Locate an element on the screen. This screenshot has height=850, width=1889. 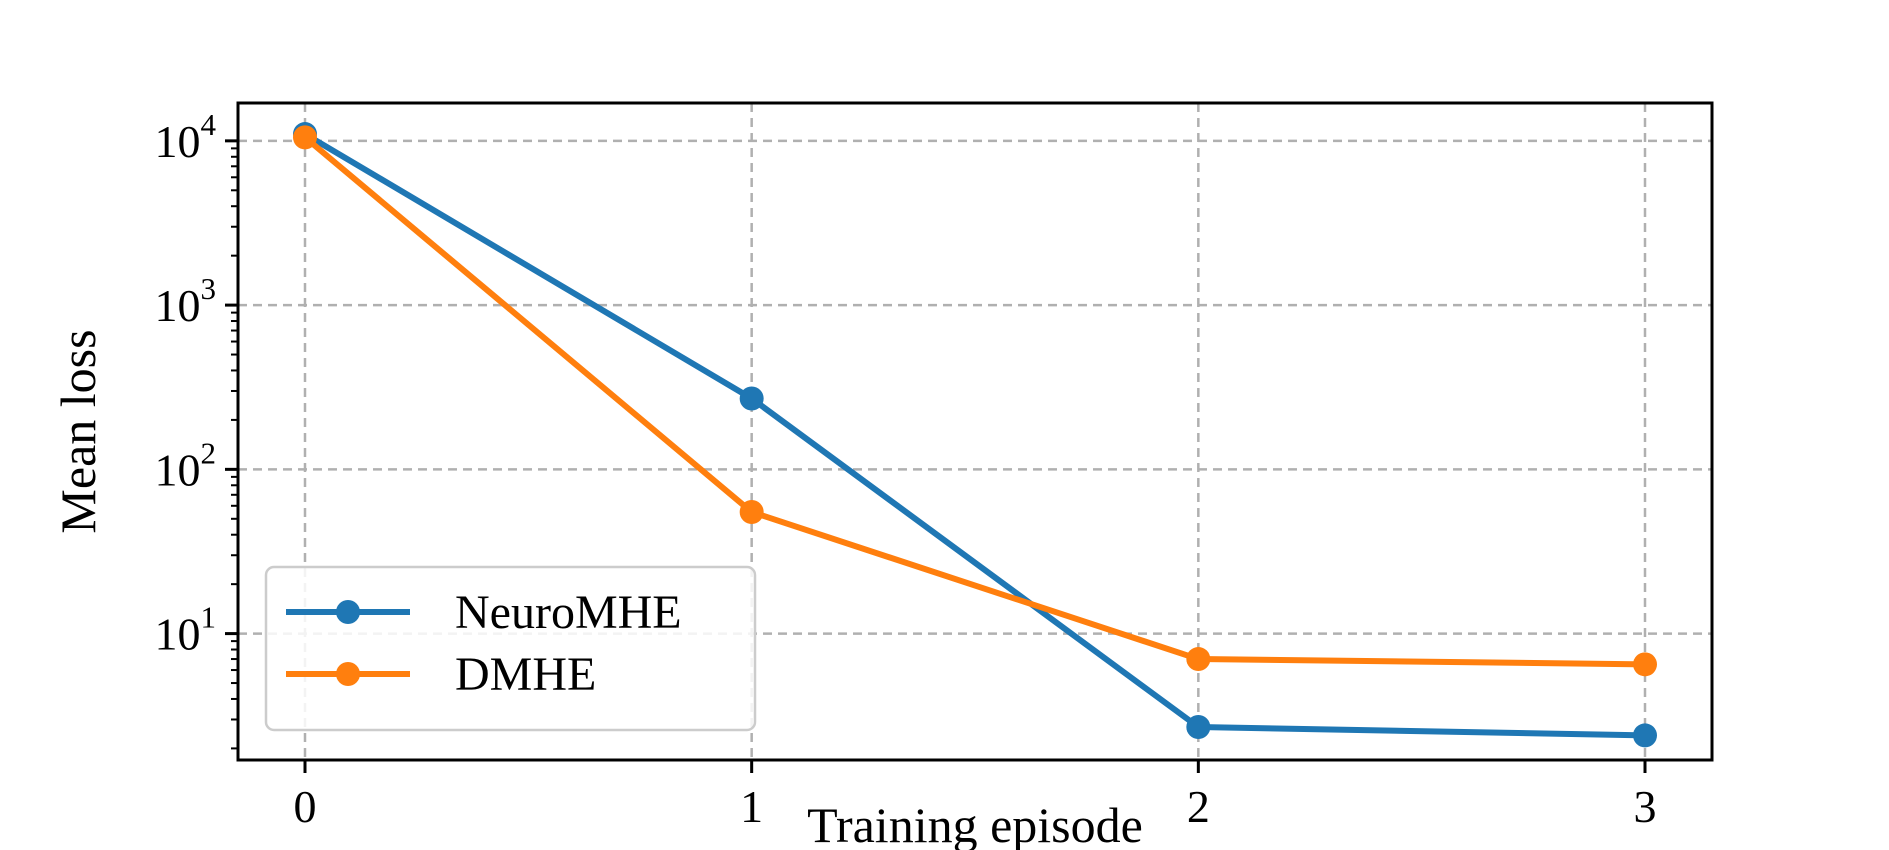
y-tick-label: 10² is located at coordinates (186, 465).